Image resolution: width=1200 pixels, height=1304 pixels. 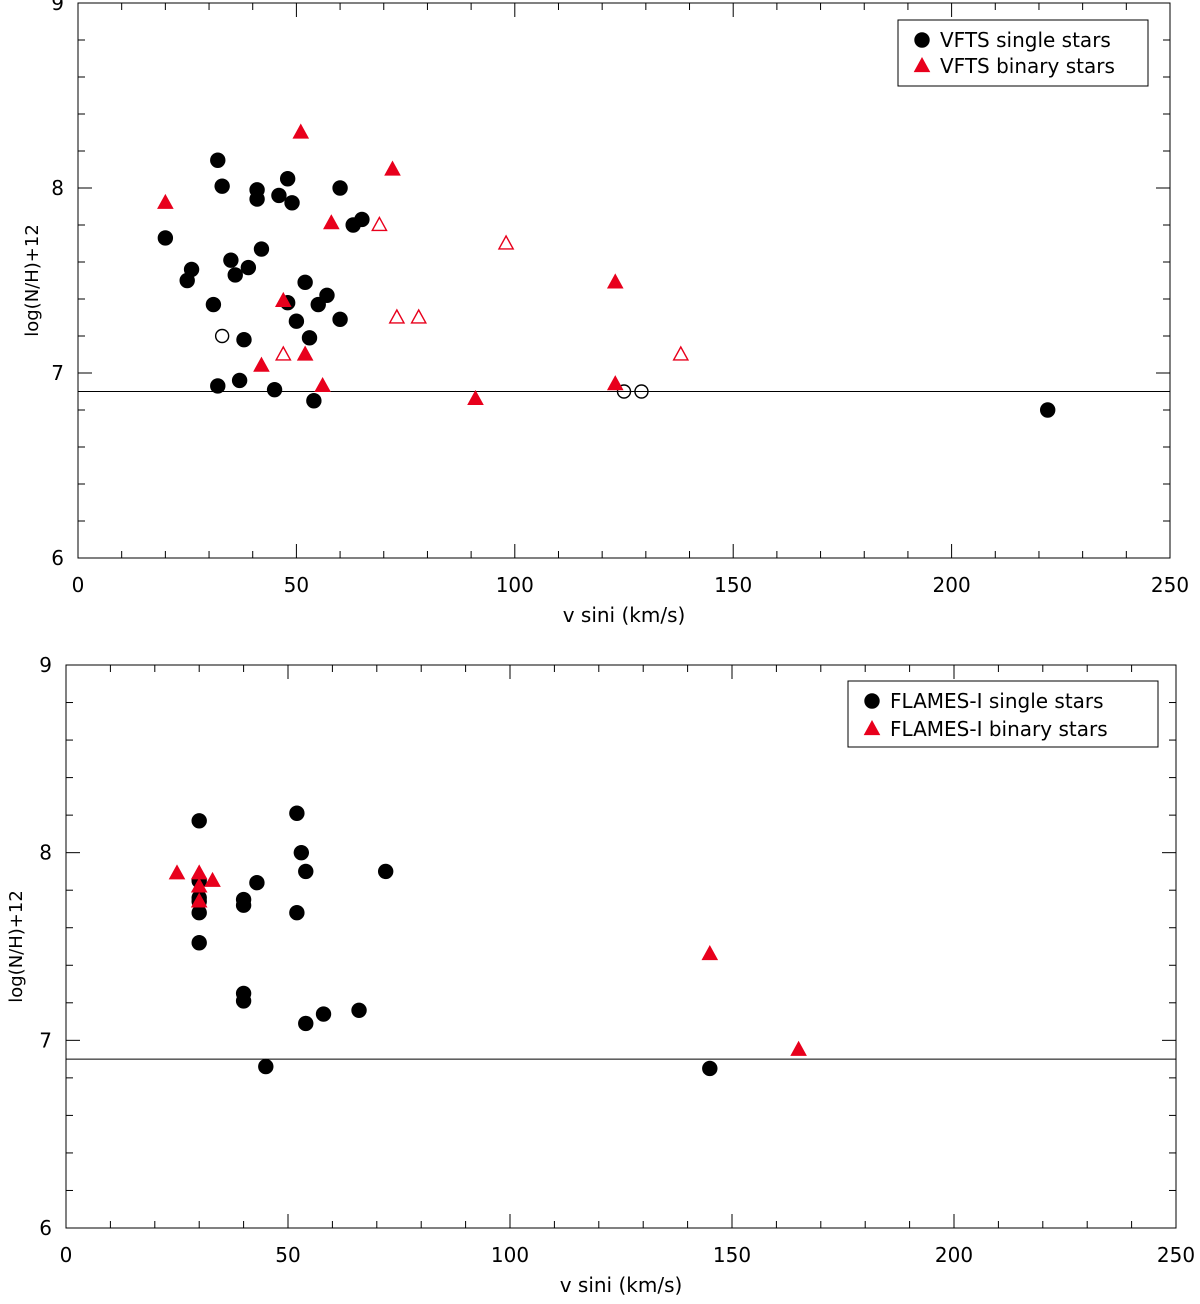 I want to click on legend-label: FLAMES-I single stars, so click(x=997, y=701).